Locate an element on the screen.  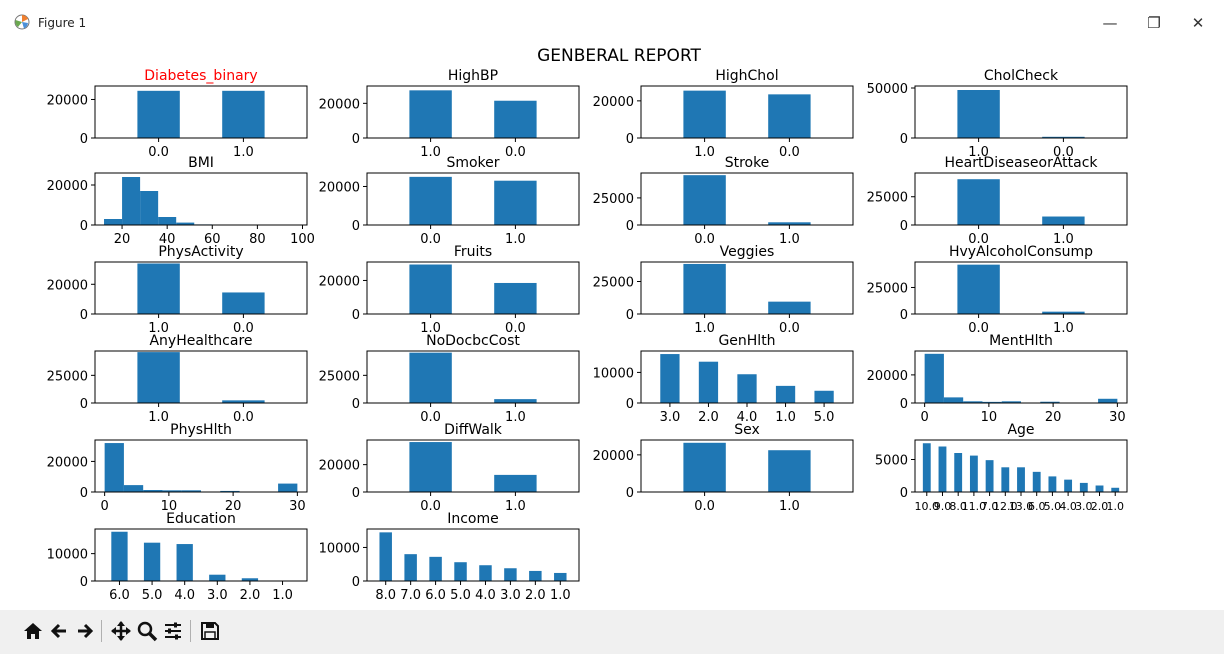
x-tick-label: 11.0 is located at coordinates (974, 506).